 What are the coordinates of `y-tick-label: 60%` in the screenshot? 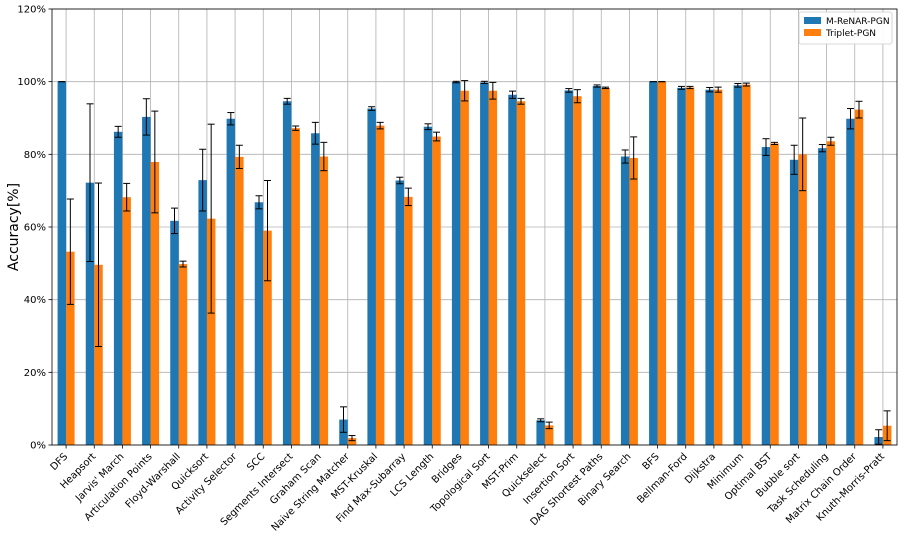 It's located at (35, 228).